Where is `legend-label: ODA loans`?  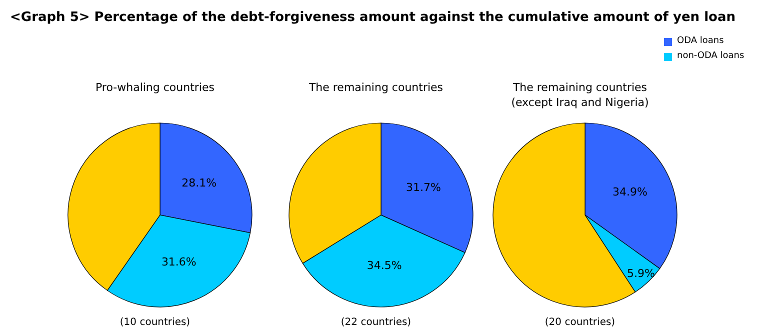
legend-label: ODA loans is located at coordinates (700, 41).